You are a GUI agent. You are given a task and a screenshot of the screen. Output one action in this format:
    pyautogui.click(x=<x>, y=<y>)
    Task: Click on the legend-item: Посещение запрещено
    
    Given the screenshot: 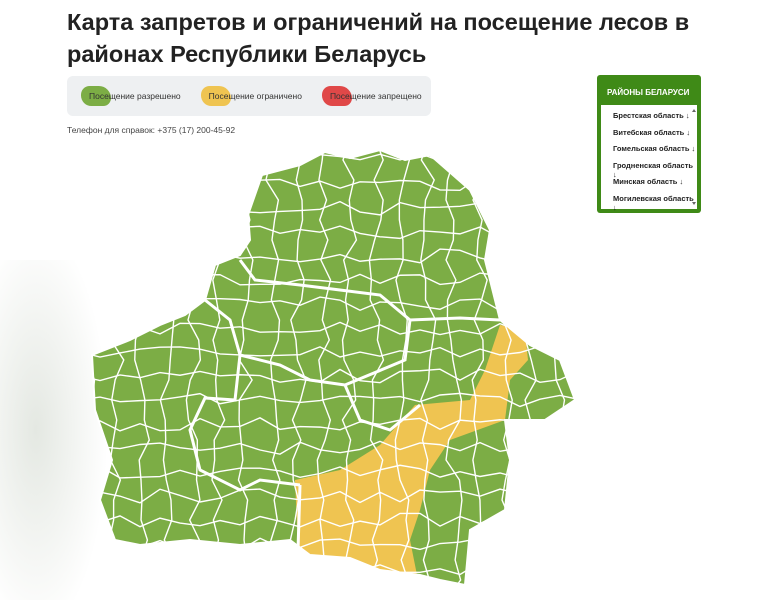 What is the action you would take?
    pyautogui.click(x=375, y=96)
    